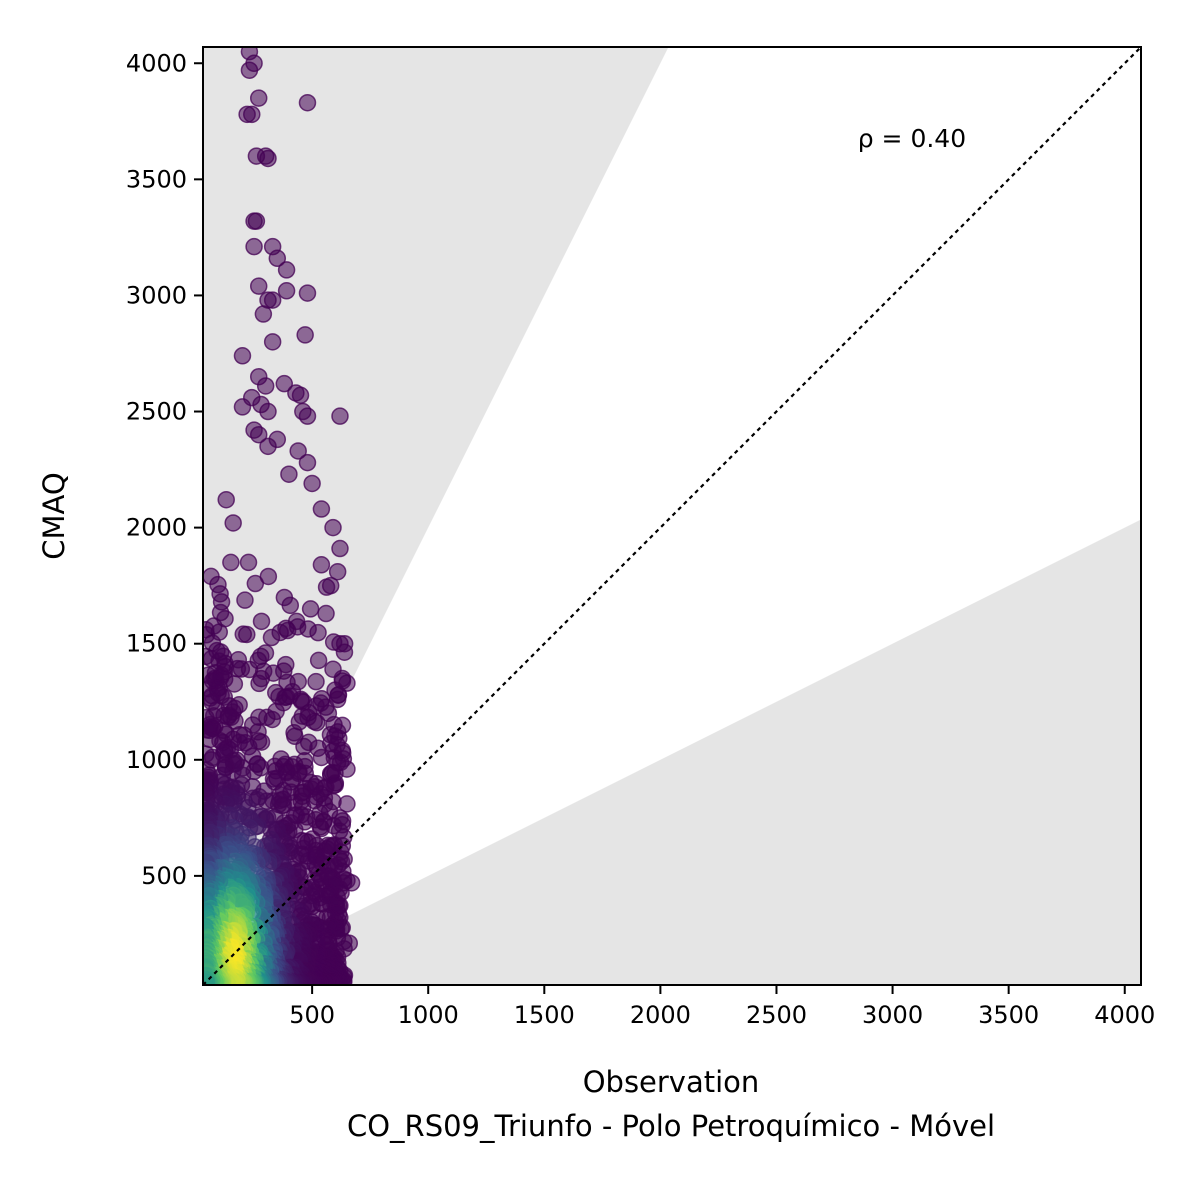 This screenshot has width=1200, height=1200. Describe the element at coordinates (722, 1007) in the screenshot. I see `x-axis: 500 1000 1500 2000 2500 3000 3500 4000` at that location.